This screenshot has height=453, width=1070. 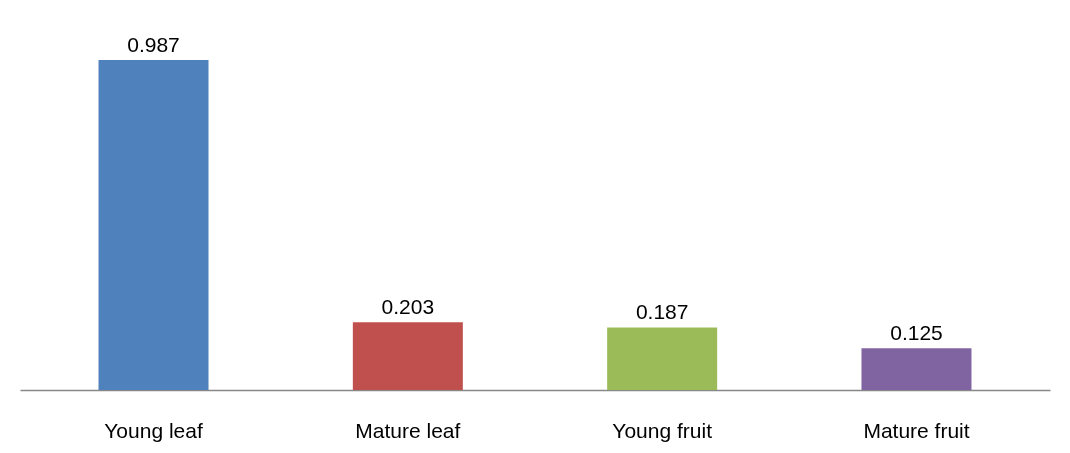 I want to click on data-label: 0.203, so click(x=408, y=307).